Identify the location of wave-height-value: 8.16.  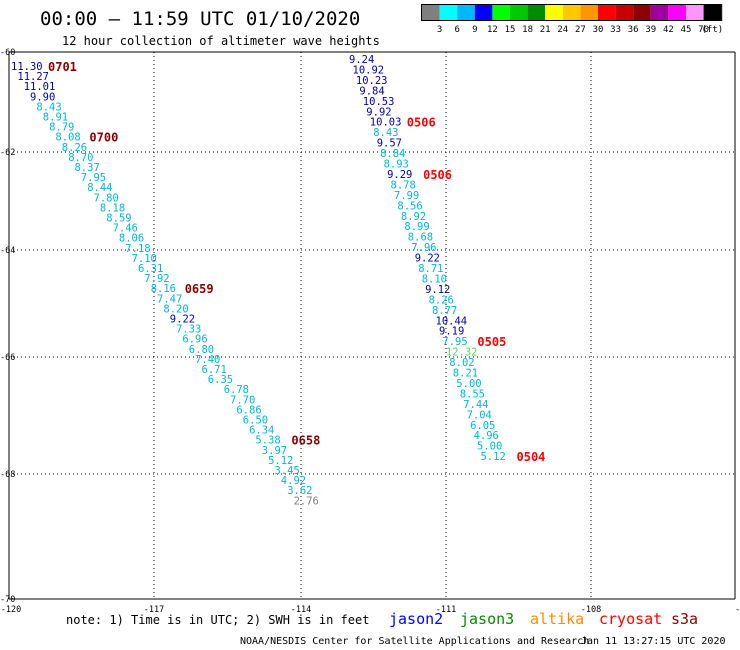
(163, 289).